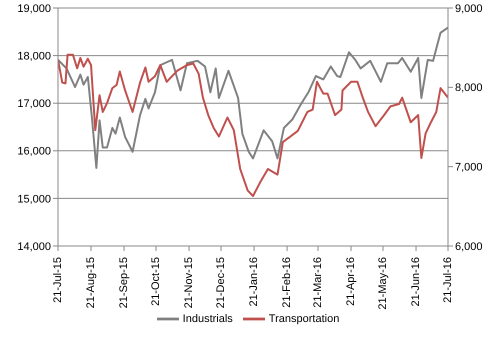 The height and width of the screenshot is (344, 500). Describe the element at coordinates (469, 8) in the screenshot. I see `y2-tick-label: 9,000` at that location.